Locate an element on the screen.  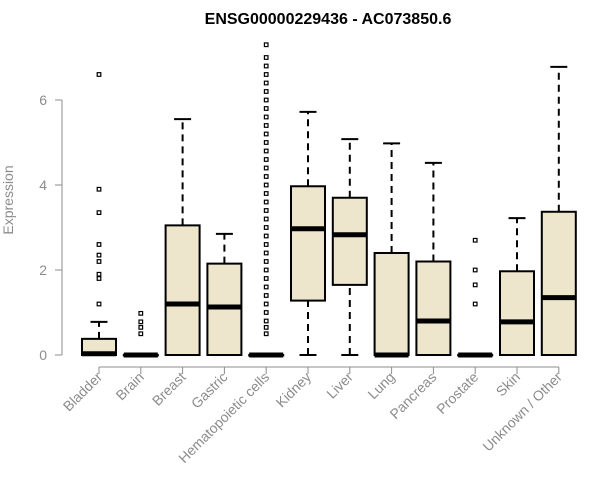
y-tick-label: 6 is located at coordinates (43, 100).